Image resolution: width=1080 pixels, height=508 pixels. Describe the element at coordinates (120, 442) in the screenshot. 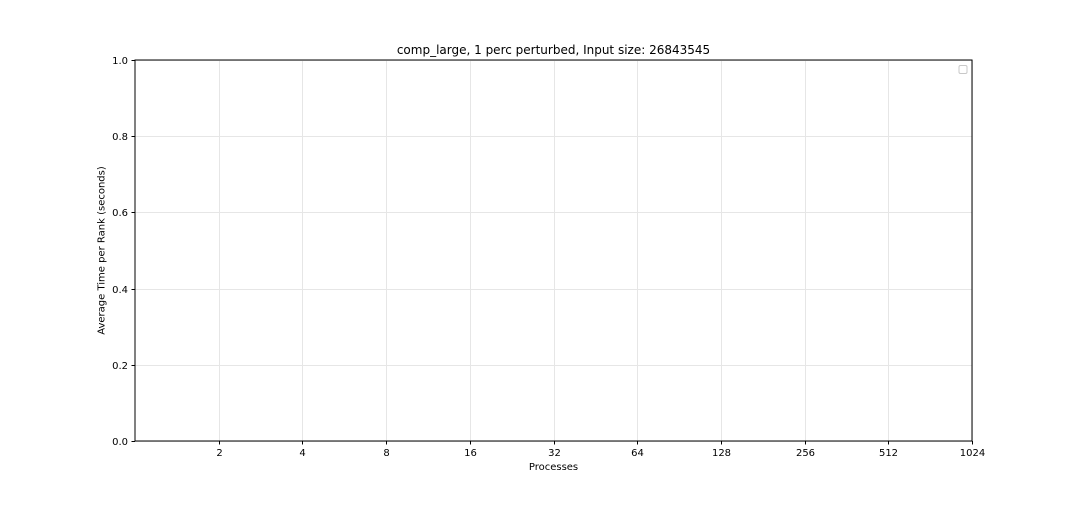

I see `y-tick-label: 0.0` at that location.